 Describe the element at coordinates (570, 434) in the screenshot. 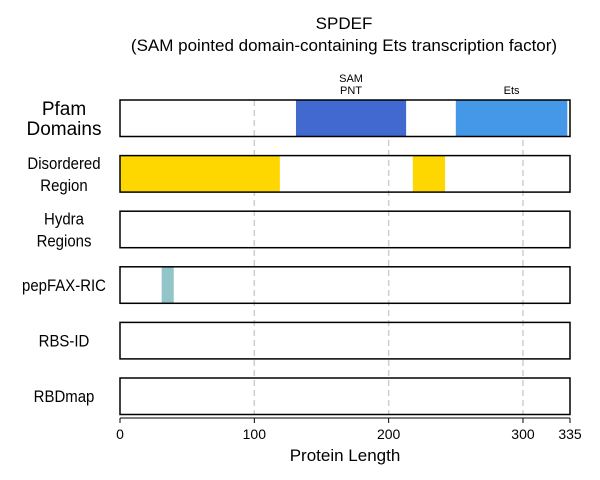

I see `x-tick-label: 335` at that location.